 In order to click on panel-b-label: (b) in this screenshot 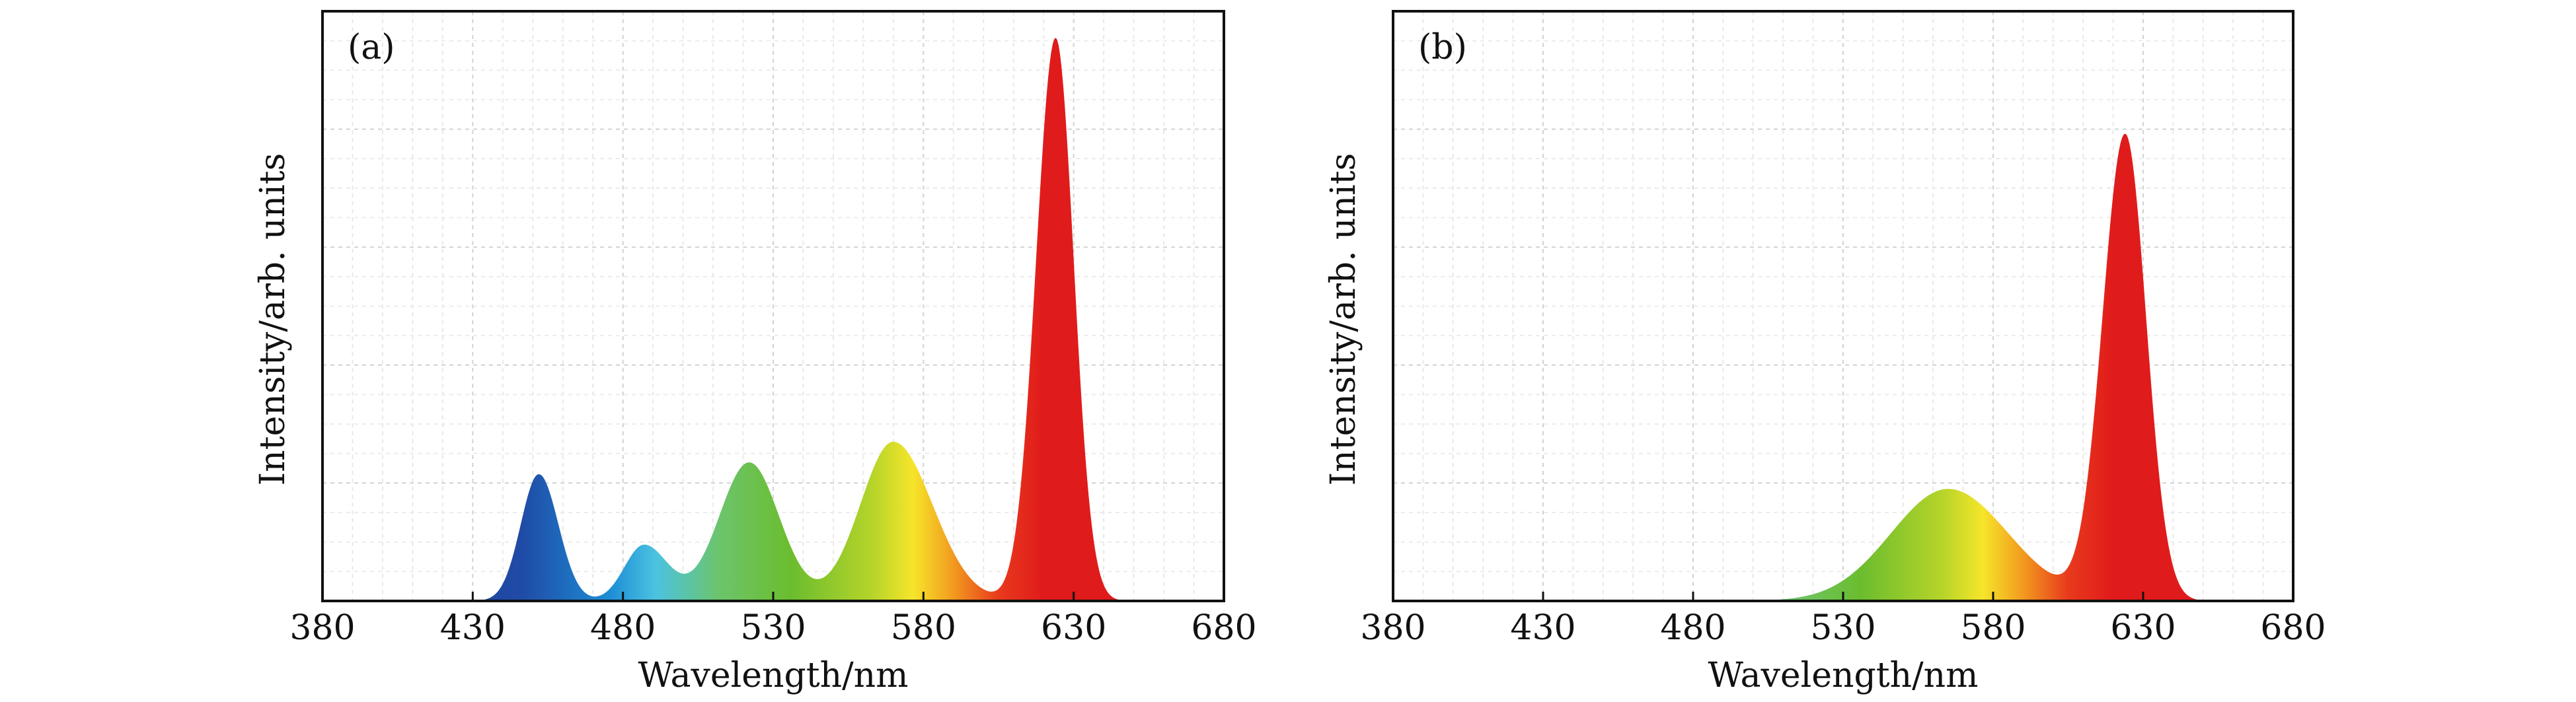, I will do `click(1442, 47)`.